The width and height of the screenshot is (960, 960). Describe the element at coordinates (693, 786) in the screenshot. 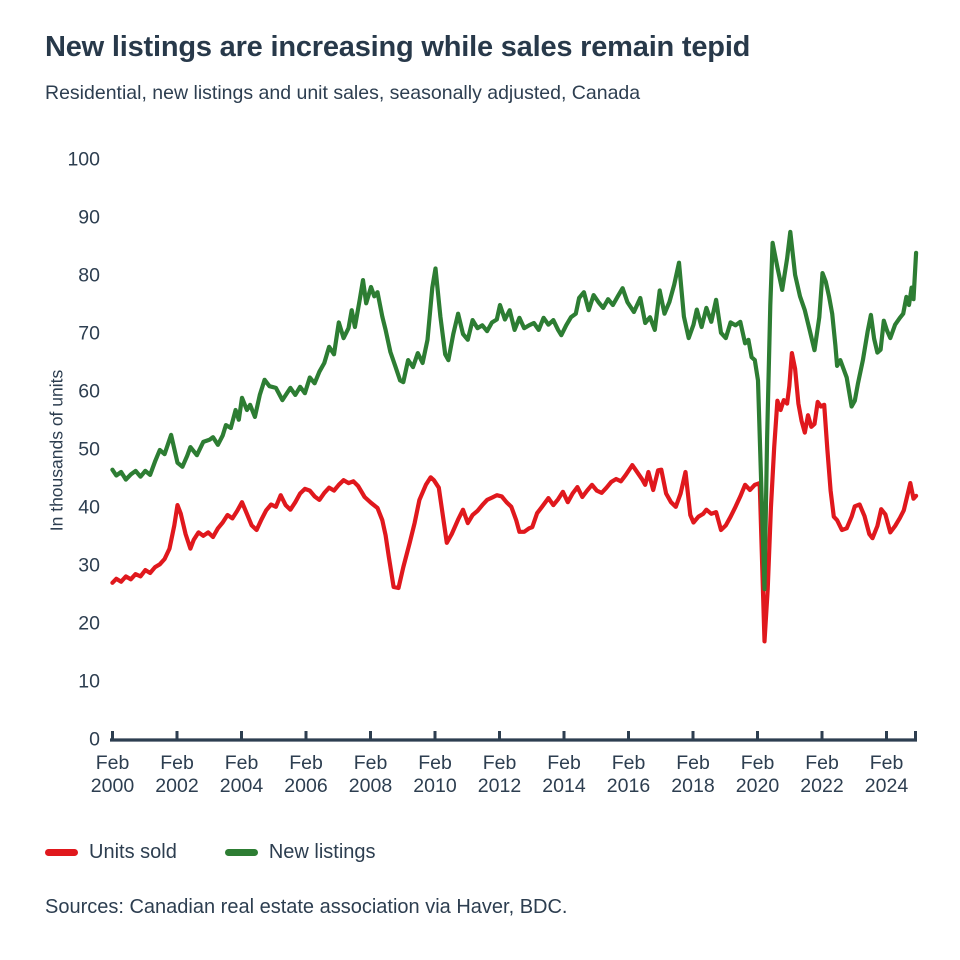

I see `x-tick-year: 2018` at that location.